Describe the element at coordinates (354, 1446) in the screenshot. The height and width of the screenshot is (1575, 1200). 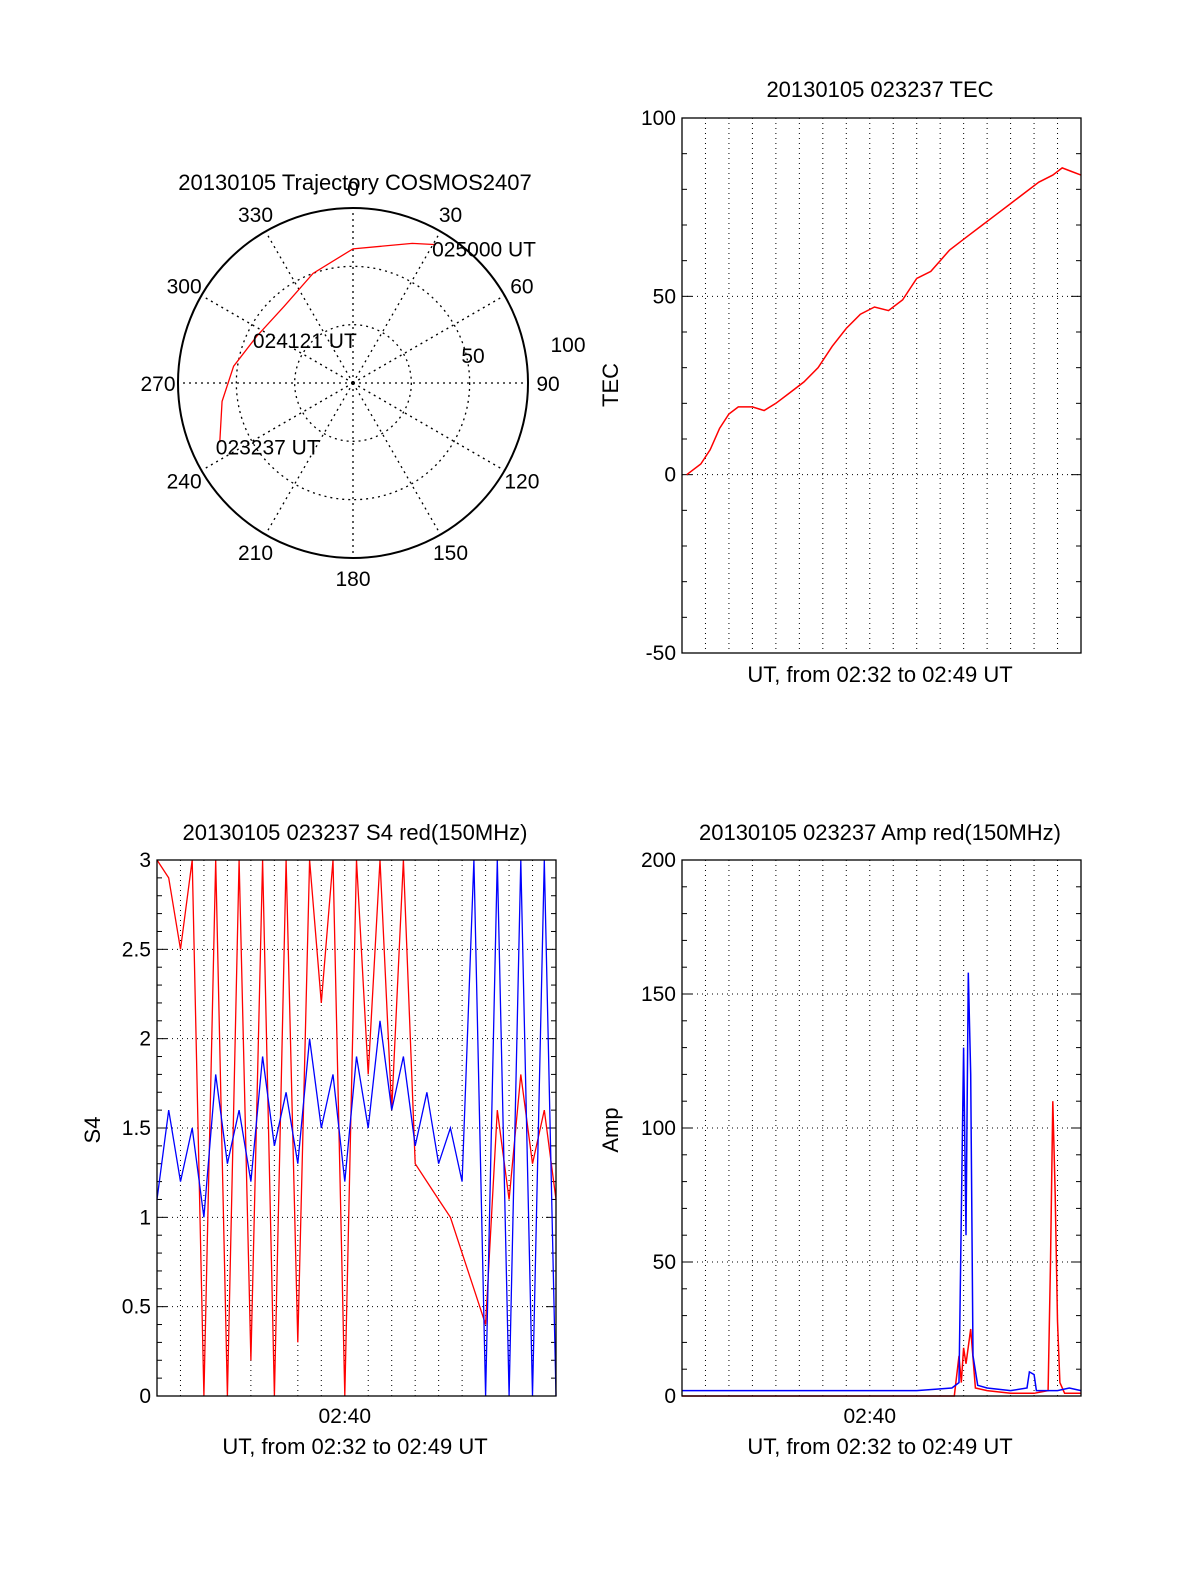
I see `s4-xlabel: UT, from 02:32 to 02:49 UT` at that location.